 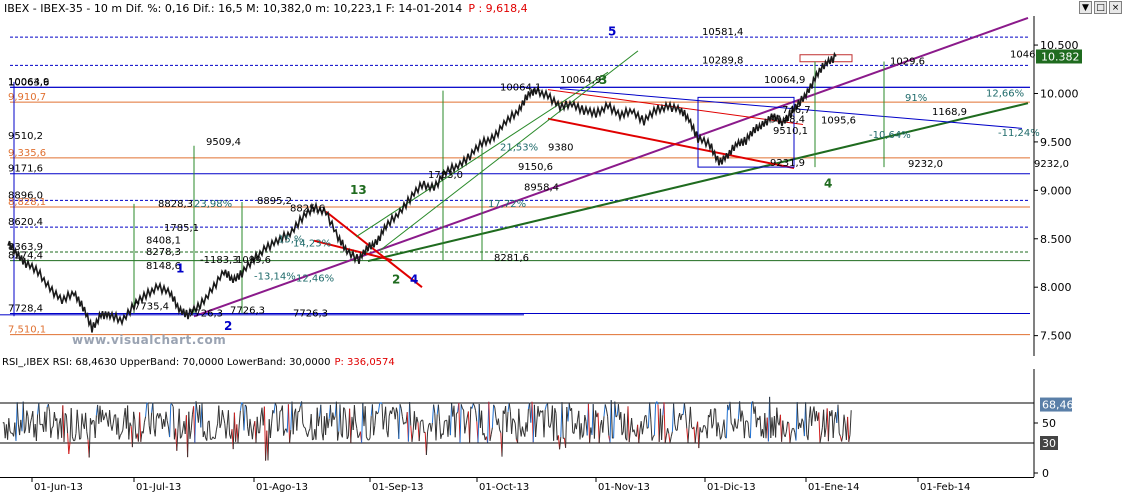 I want to click on minimize-button: ▼, so click(x=1085, y=7).